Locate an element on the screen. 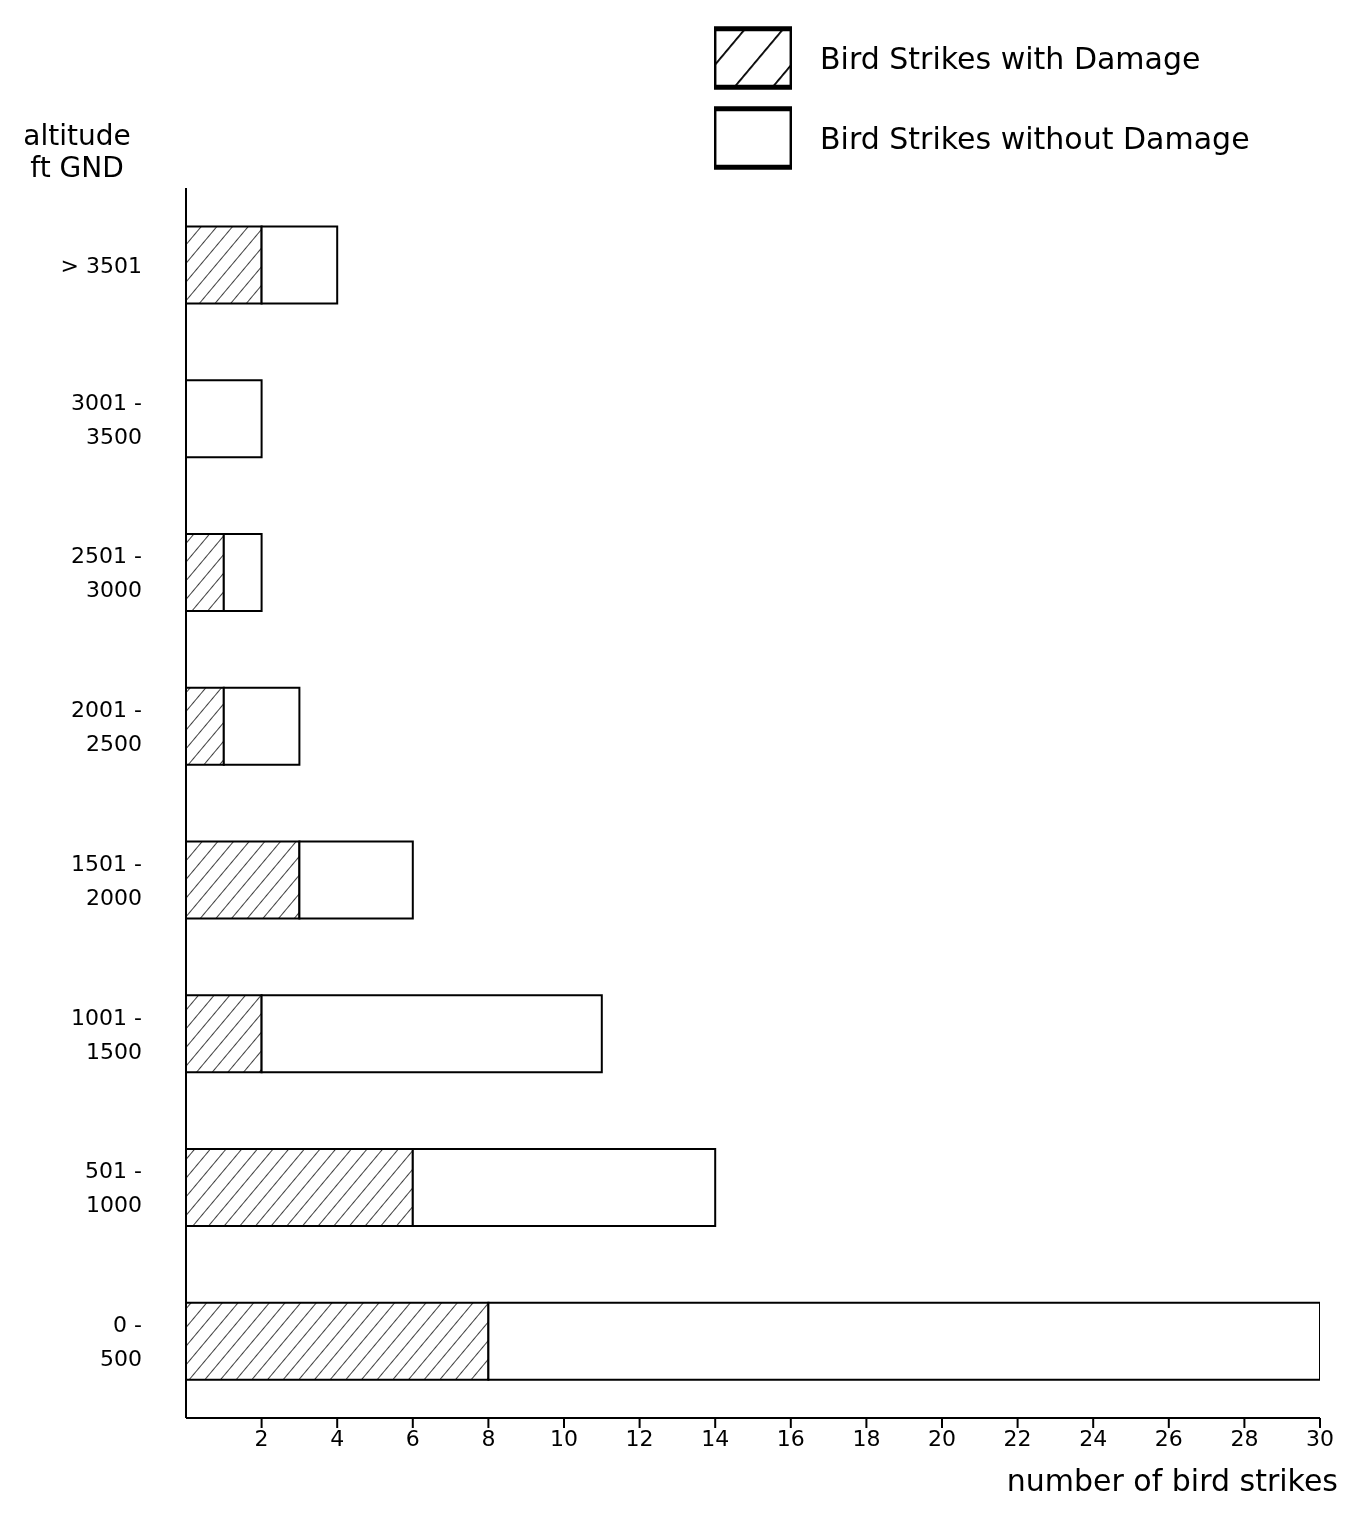  y-tick-label: 1001 - 1500 is located at coordinates (106, 1034).